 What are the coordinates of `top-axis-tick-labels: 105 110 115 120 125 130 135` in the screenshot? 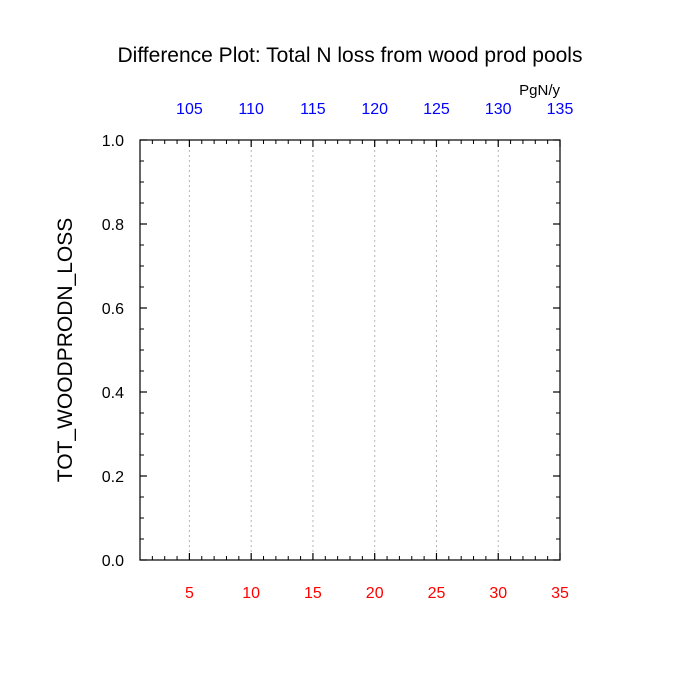 It's located at (374, 109).